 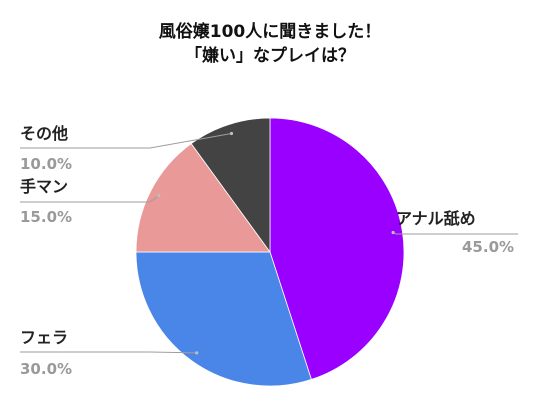 I want to click on slice-value-label-1: 45.0%, so click(x=488, y=247).